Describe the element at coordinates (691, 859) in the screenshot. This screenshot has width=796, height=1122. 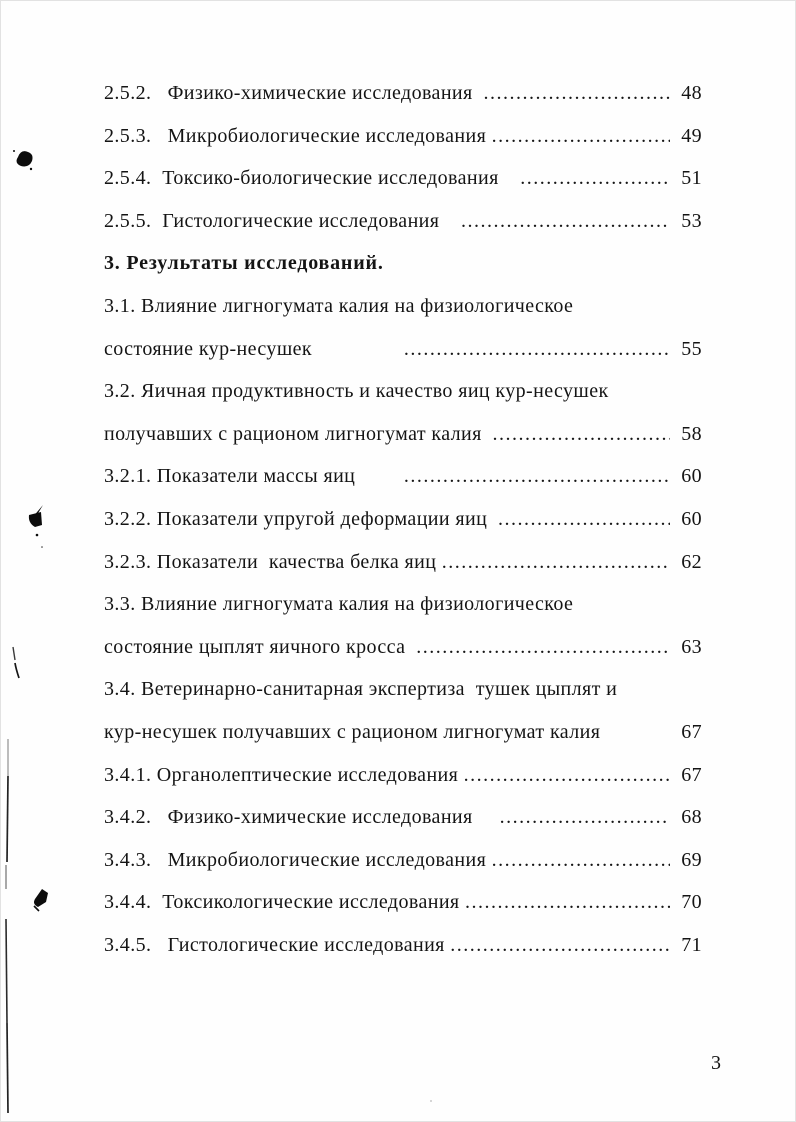
I see `toc-entry-page: 69` at that location.